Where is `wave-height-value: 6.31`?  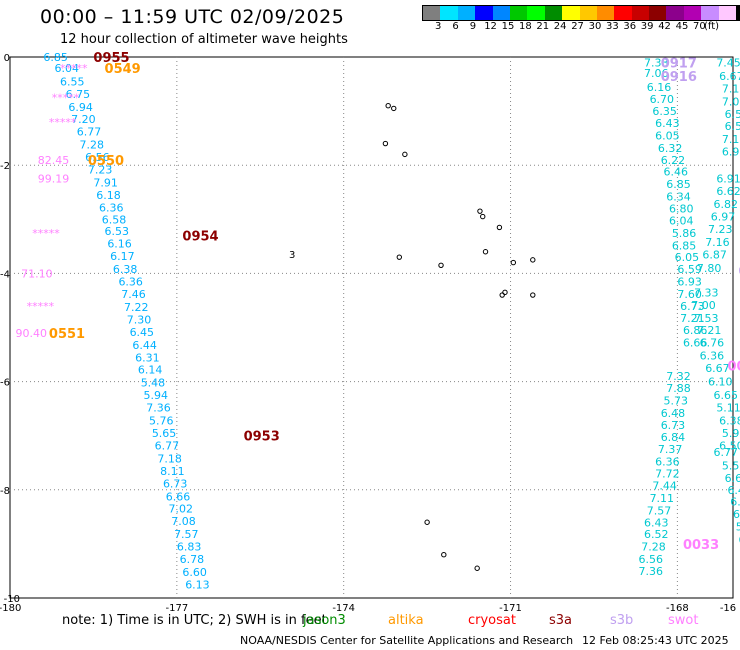 wave-height-value: 6.31 is located at coordinates (147, 357).